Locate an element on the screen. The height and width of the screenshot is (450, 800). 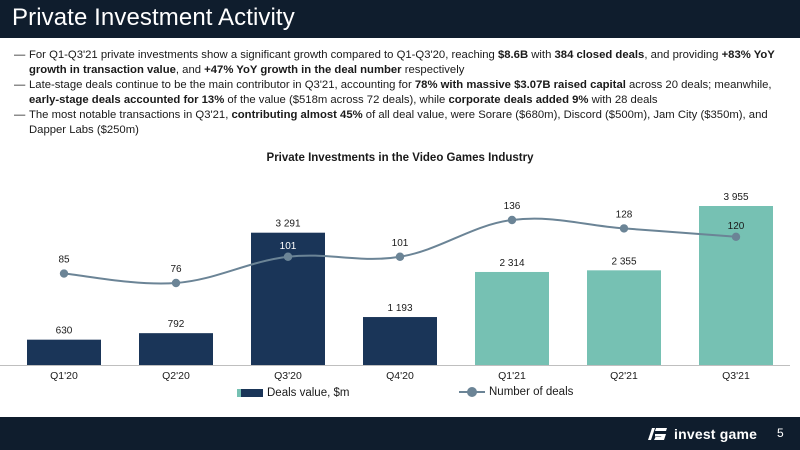
bullet-highlight: 384 closed deals is located at coordinates (599, 55).